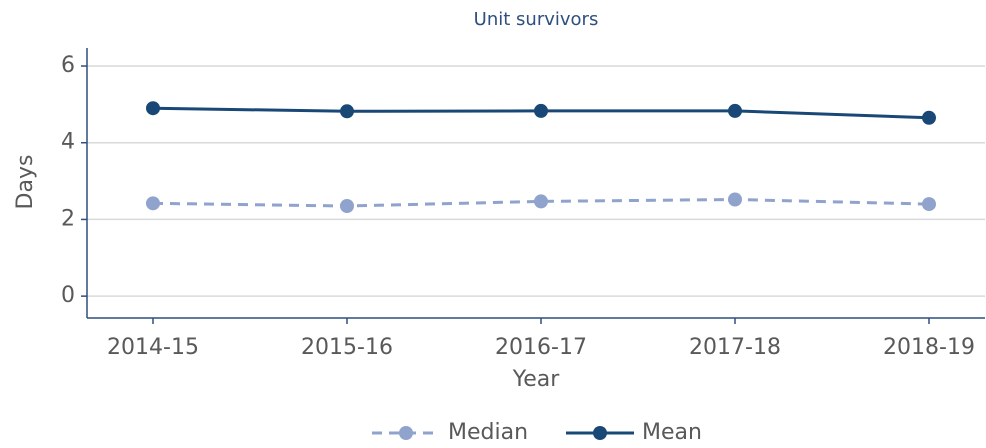 The height and width of the screenshot is (448, 986). What do you see at coordinates (536, 19) in the screenshot?
I see `chart-title: Unit survivors` at bounding box center [536, 19].